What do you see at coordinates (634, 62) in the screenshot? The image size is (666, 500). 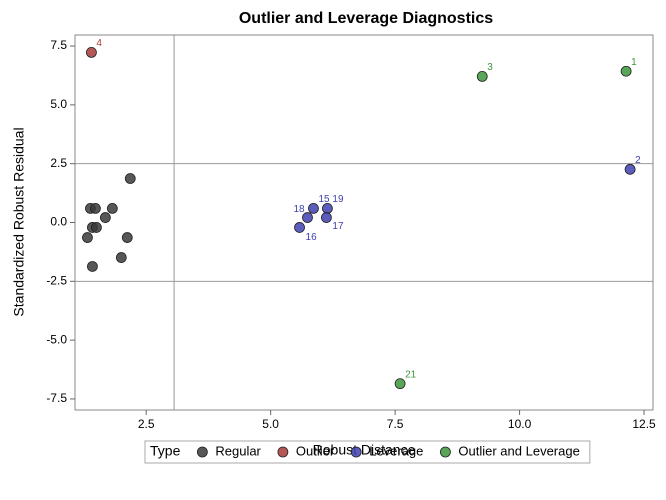 I see `point-label: 1` at bounding box center [634, 62].